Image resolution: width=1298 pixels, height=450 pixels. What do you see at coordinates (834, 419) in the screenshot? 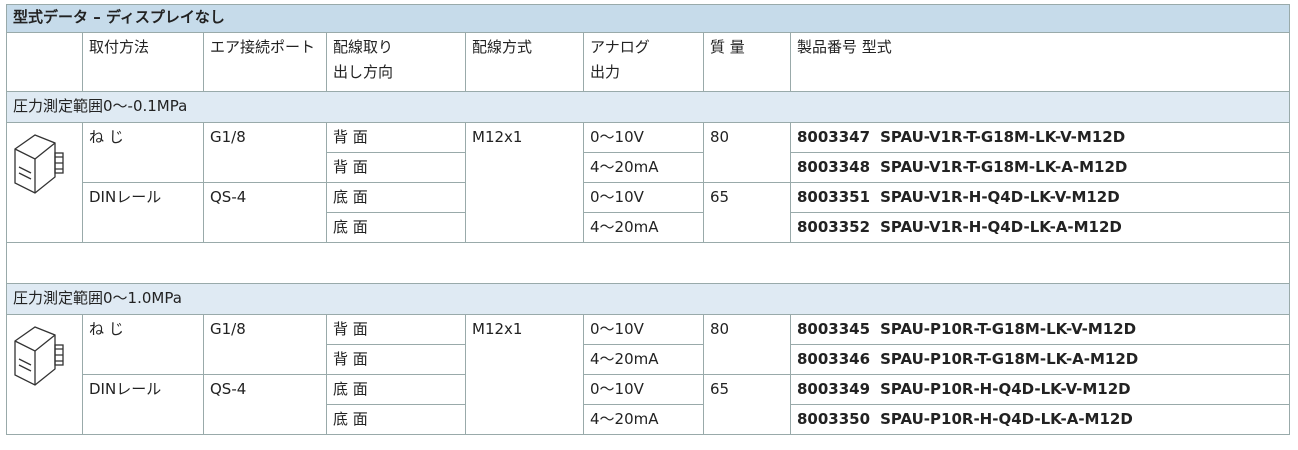
I see `part-number: 8003350` at bounding box center [834, 419].